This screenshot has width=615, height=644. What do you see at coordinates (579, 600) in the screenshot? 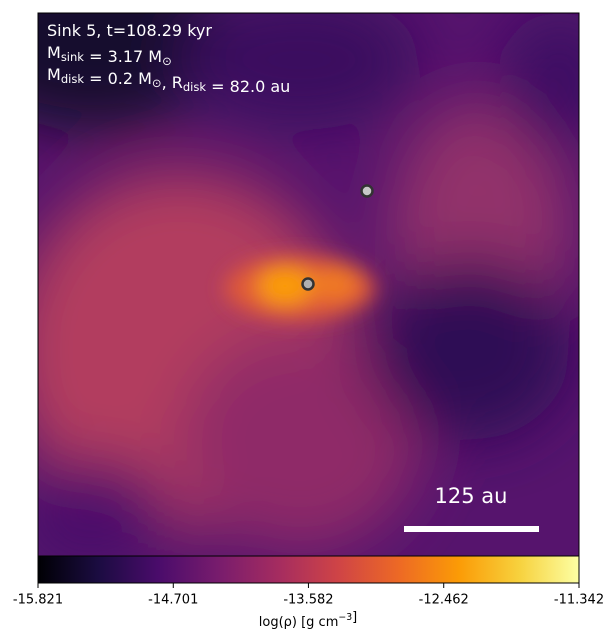
I see `tick-label: -11.342` at bounding box center [579, 600].